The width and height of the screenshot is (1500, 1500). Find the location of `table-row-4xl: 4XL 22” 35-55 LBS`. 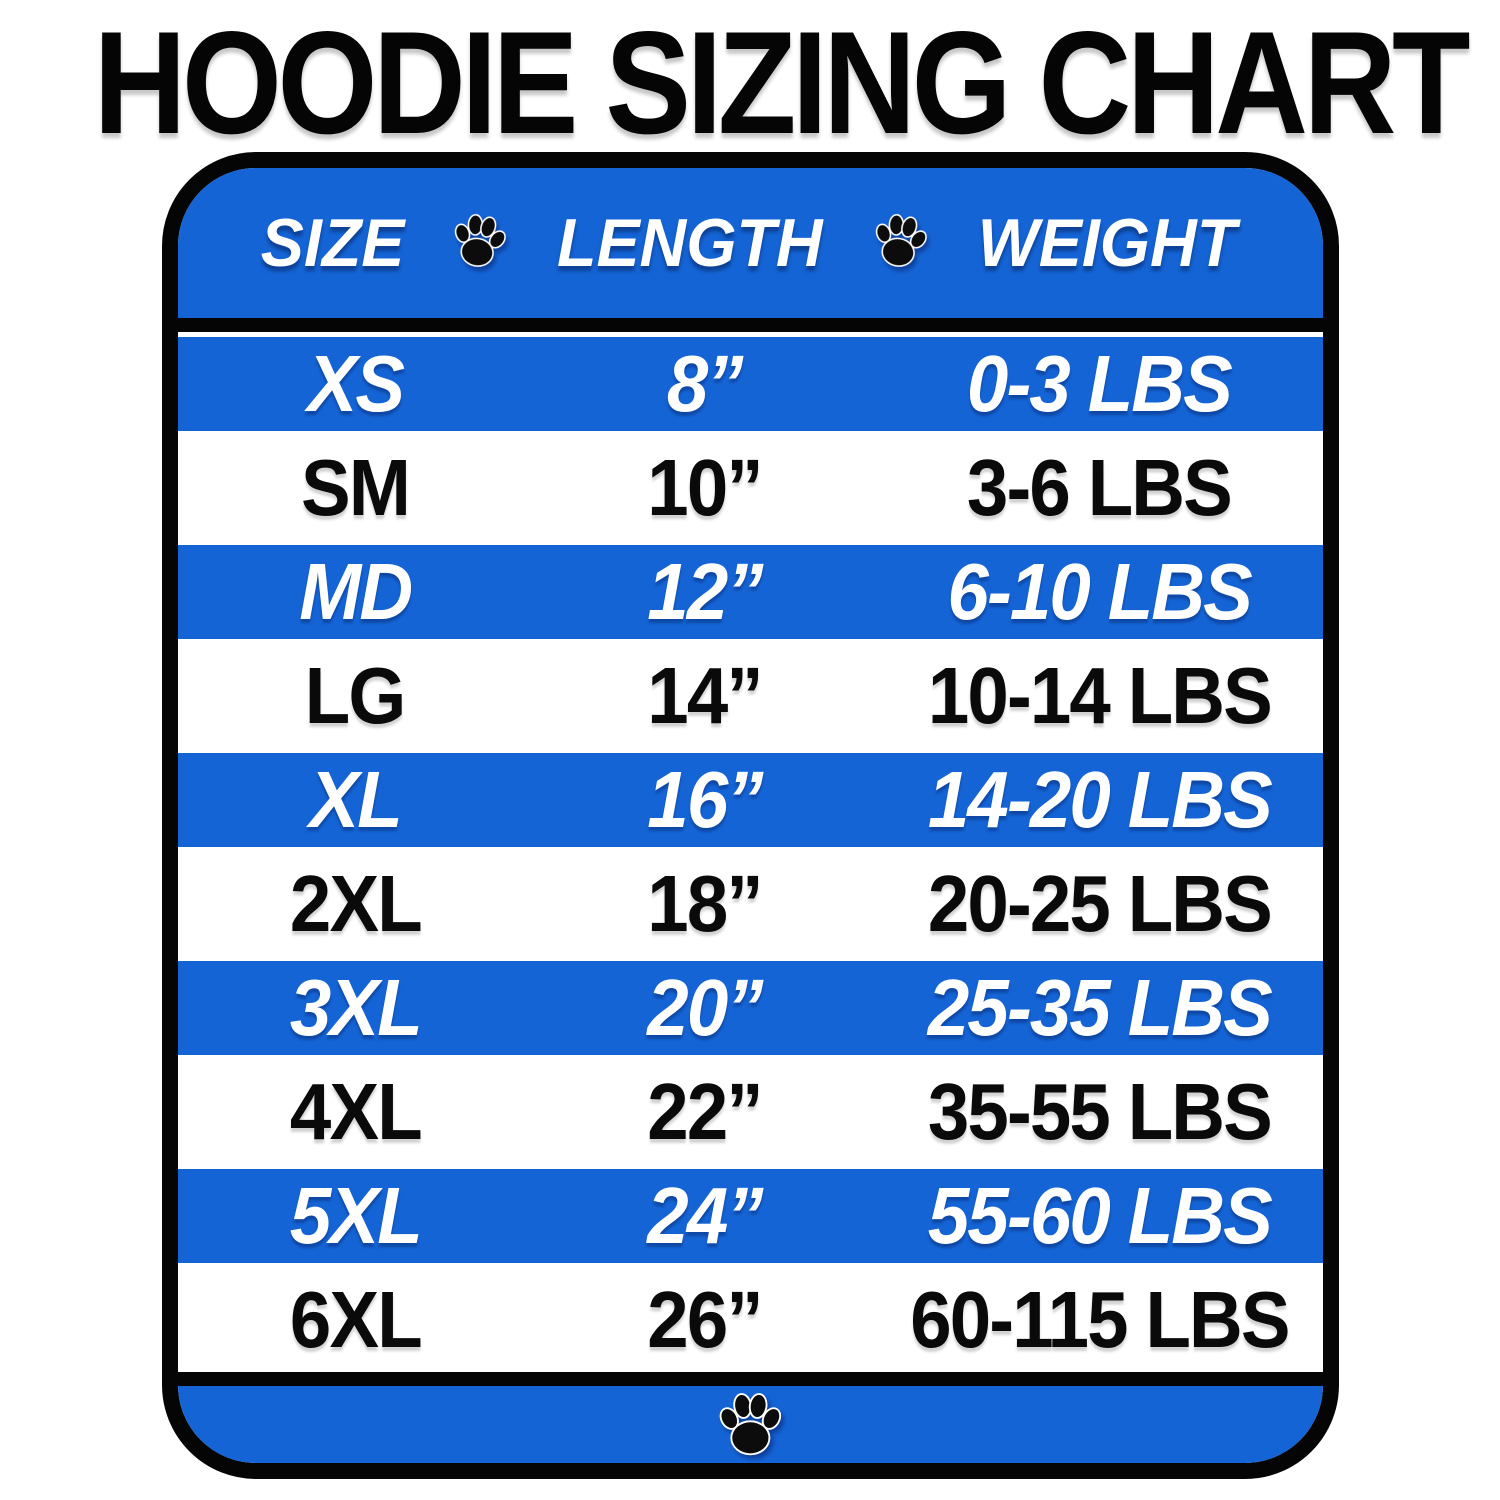

table-row-4xl: 4XL 22” 35-55 LBS is located at coordinates (750, 1112).